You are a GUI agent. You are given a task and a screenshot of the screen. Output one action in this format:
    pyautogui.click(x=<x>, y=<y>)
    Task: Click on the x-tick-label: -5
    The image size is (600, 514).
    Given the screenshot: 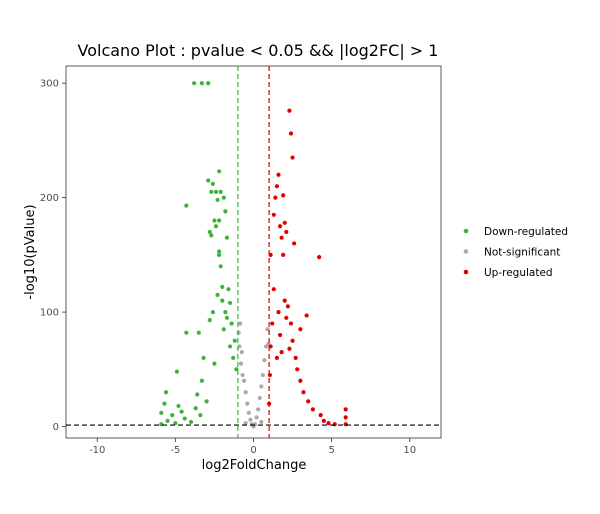 What is the action you would take?
    pyautogui.click(x=175, y=450)
    